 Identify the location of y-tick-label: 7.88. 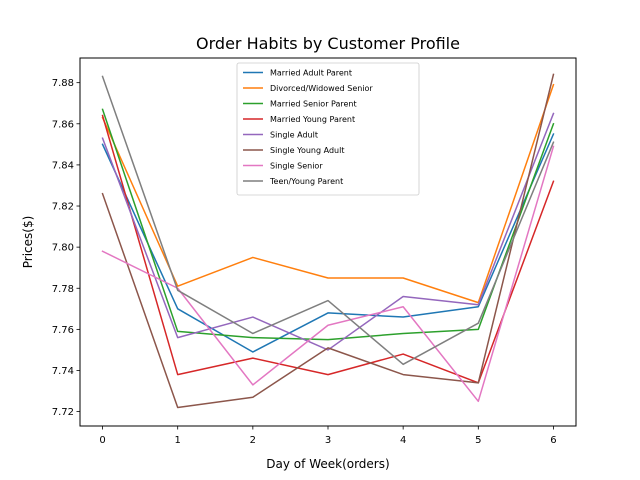
(63, 83).